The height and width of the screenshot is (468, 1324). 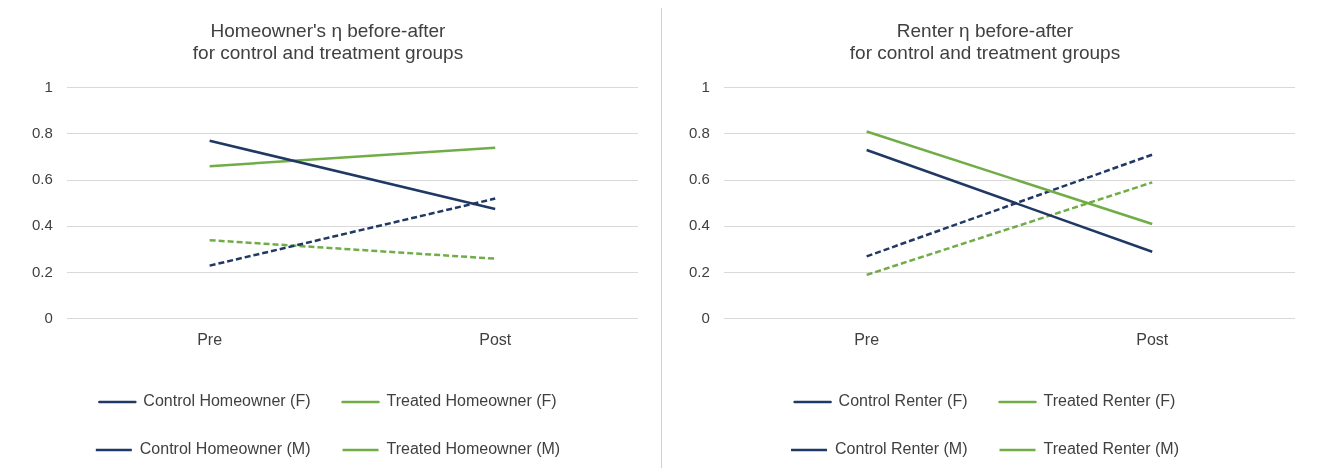 What do you see at coordinates (901, 449) in the screenshot?
I see `legend-label: Control Renter (M)` at bounding box center [901, 449].